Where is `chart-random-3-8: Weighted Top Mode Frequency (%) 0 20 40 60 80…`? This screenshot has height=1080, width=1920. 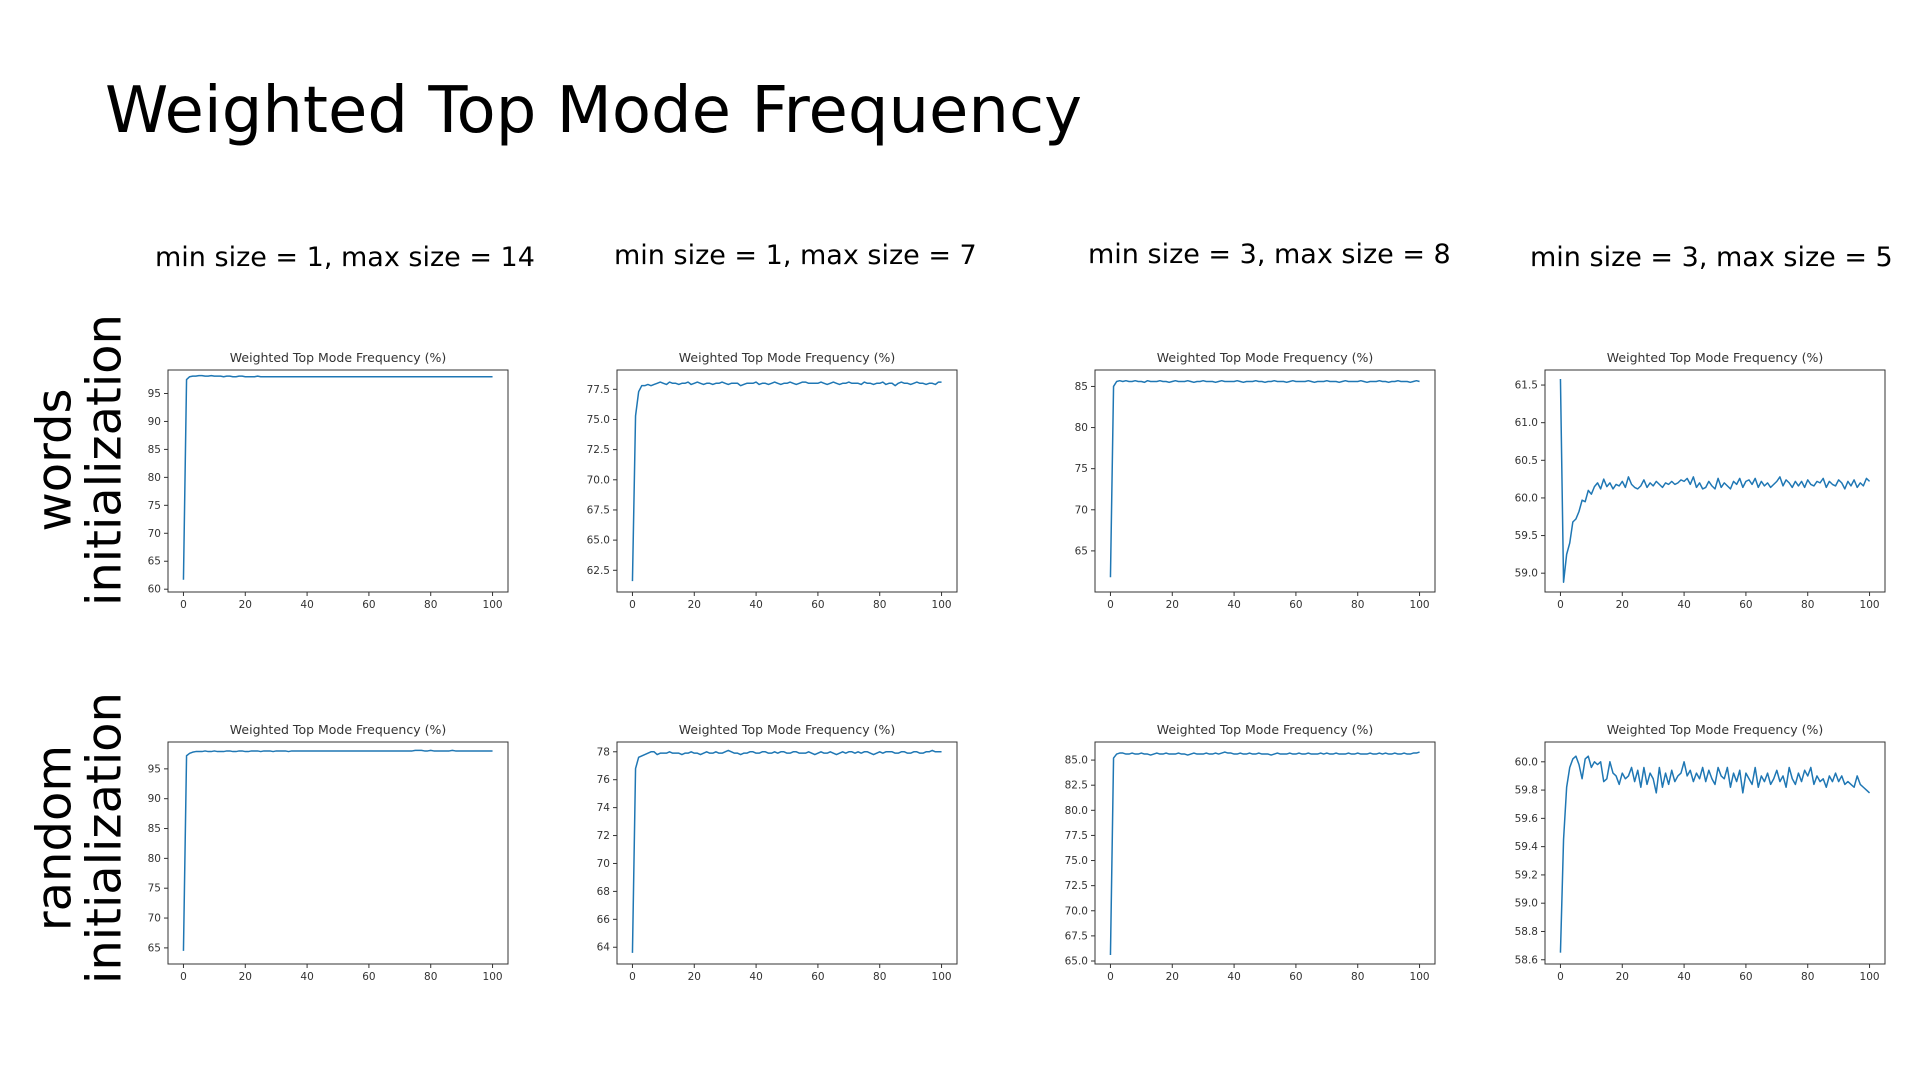 chart-random-3-8: Weighted Top Mode Frequency (%) 0 20 40 60 80… is located at coordinates (1250, 852).